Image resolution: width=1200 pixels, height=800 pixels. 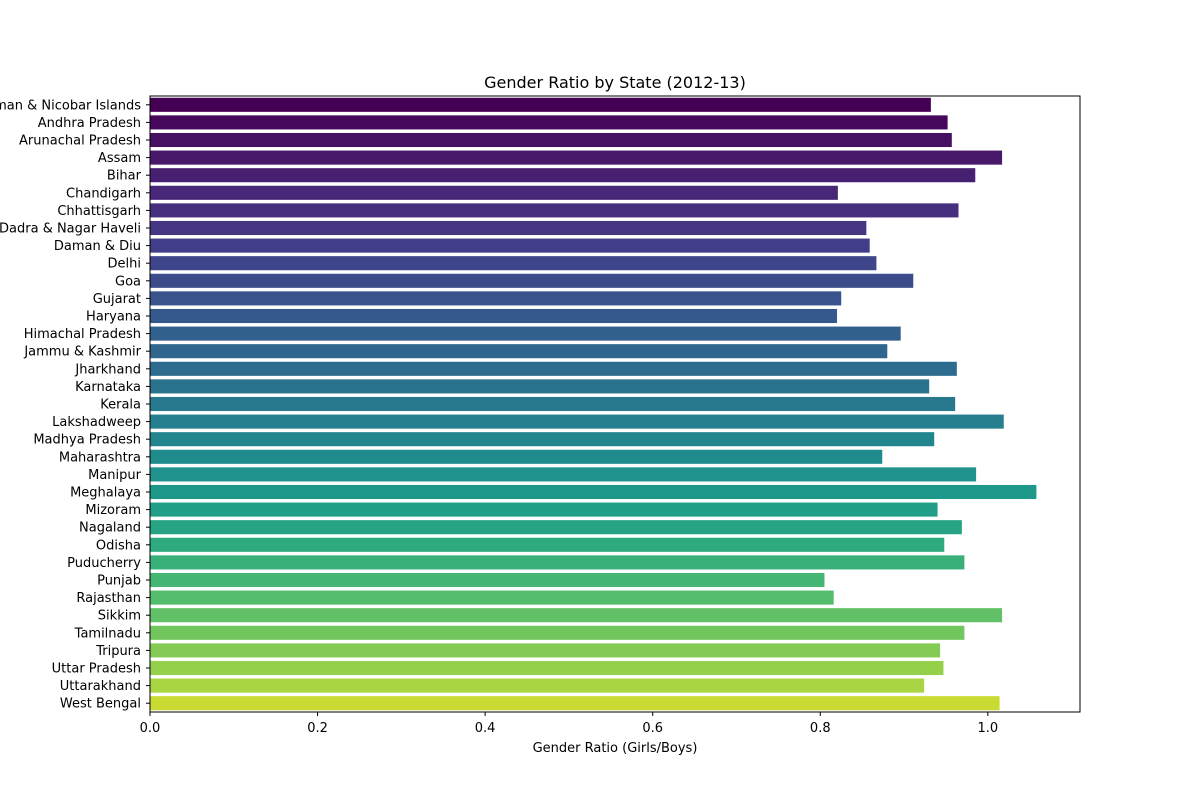 What do you see at coordinates (103, 193) in the screenshot?
I see `y-tick-label-chandigarh: Chandigarh` at bounding box center [103, 193].